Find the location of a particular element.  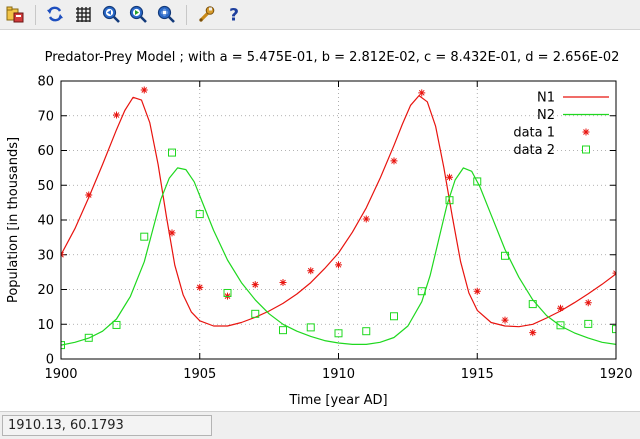

help-button: ? is located at coordinates (234, 14).